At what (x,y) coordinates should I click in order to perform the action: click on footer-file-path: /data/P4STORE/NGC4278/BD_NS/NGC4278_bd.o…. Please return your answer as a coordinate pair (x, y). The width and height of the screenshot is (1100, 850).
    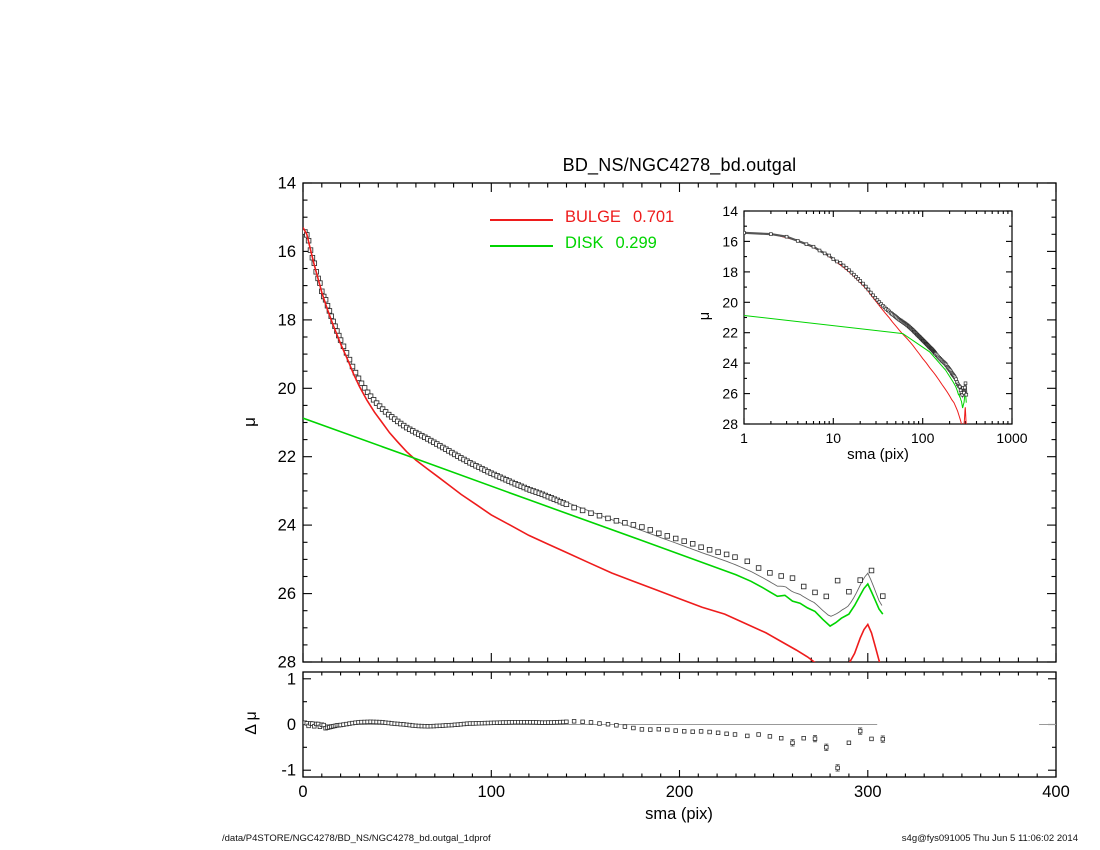
    Looking at the image, I should click on (356, 838).